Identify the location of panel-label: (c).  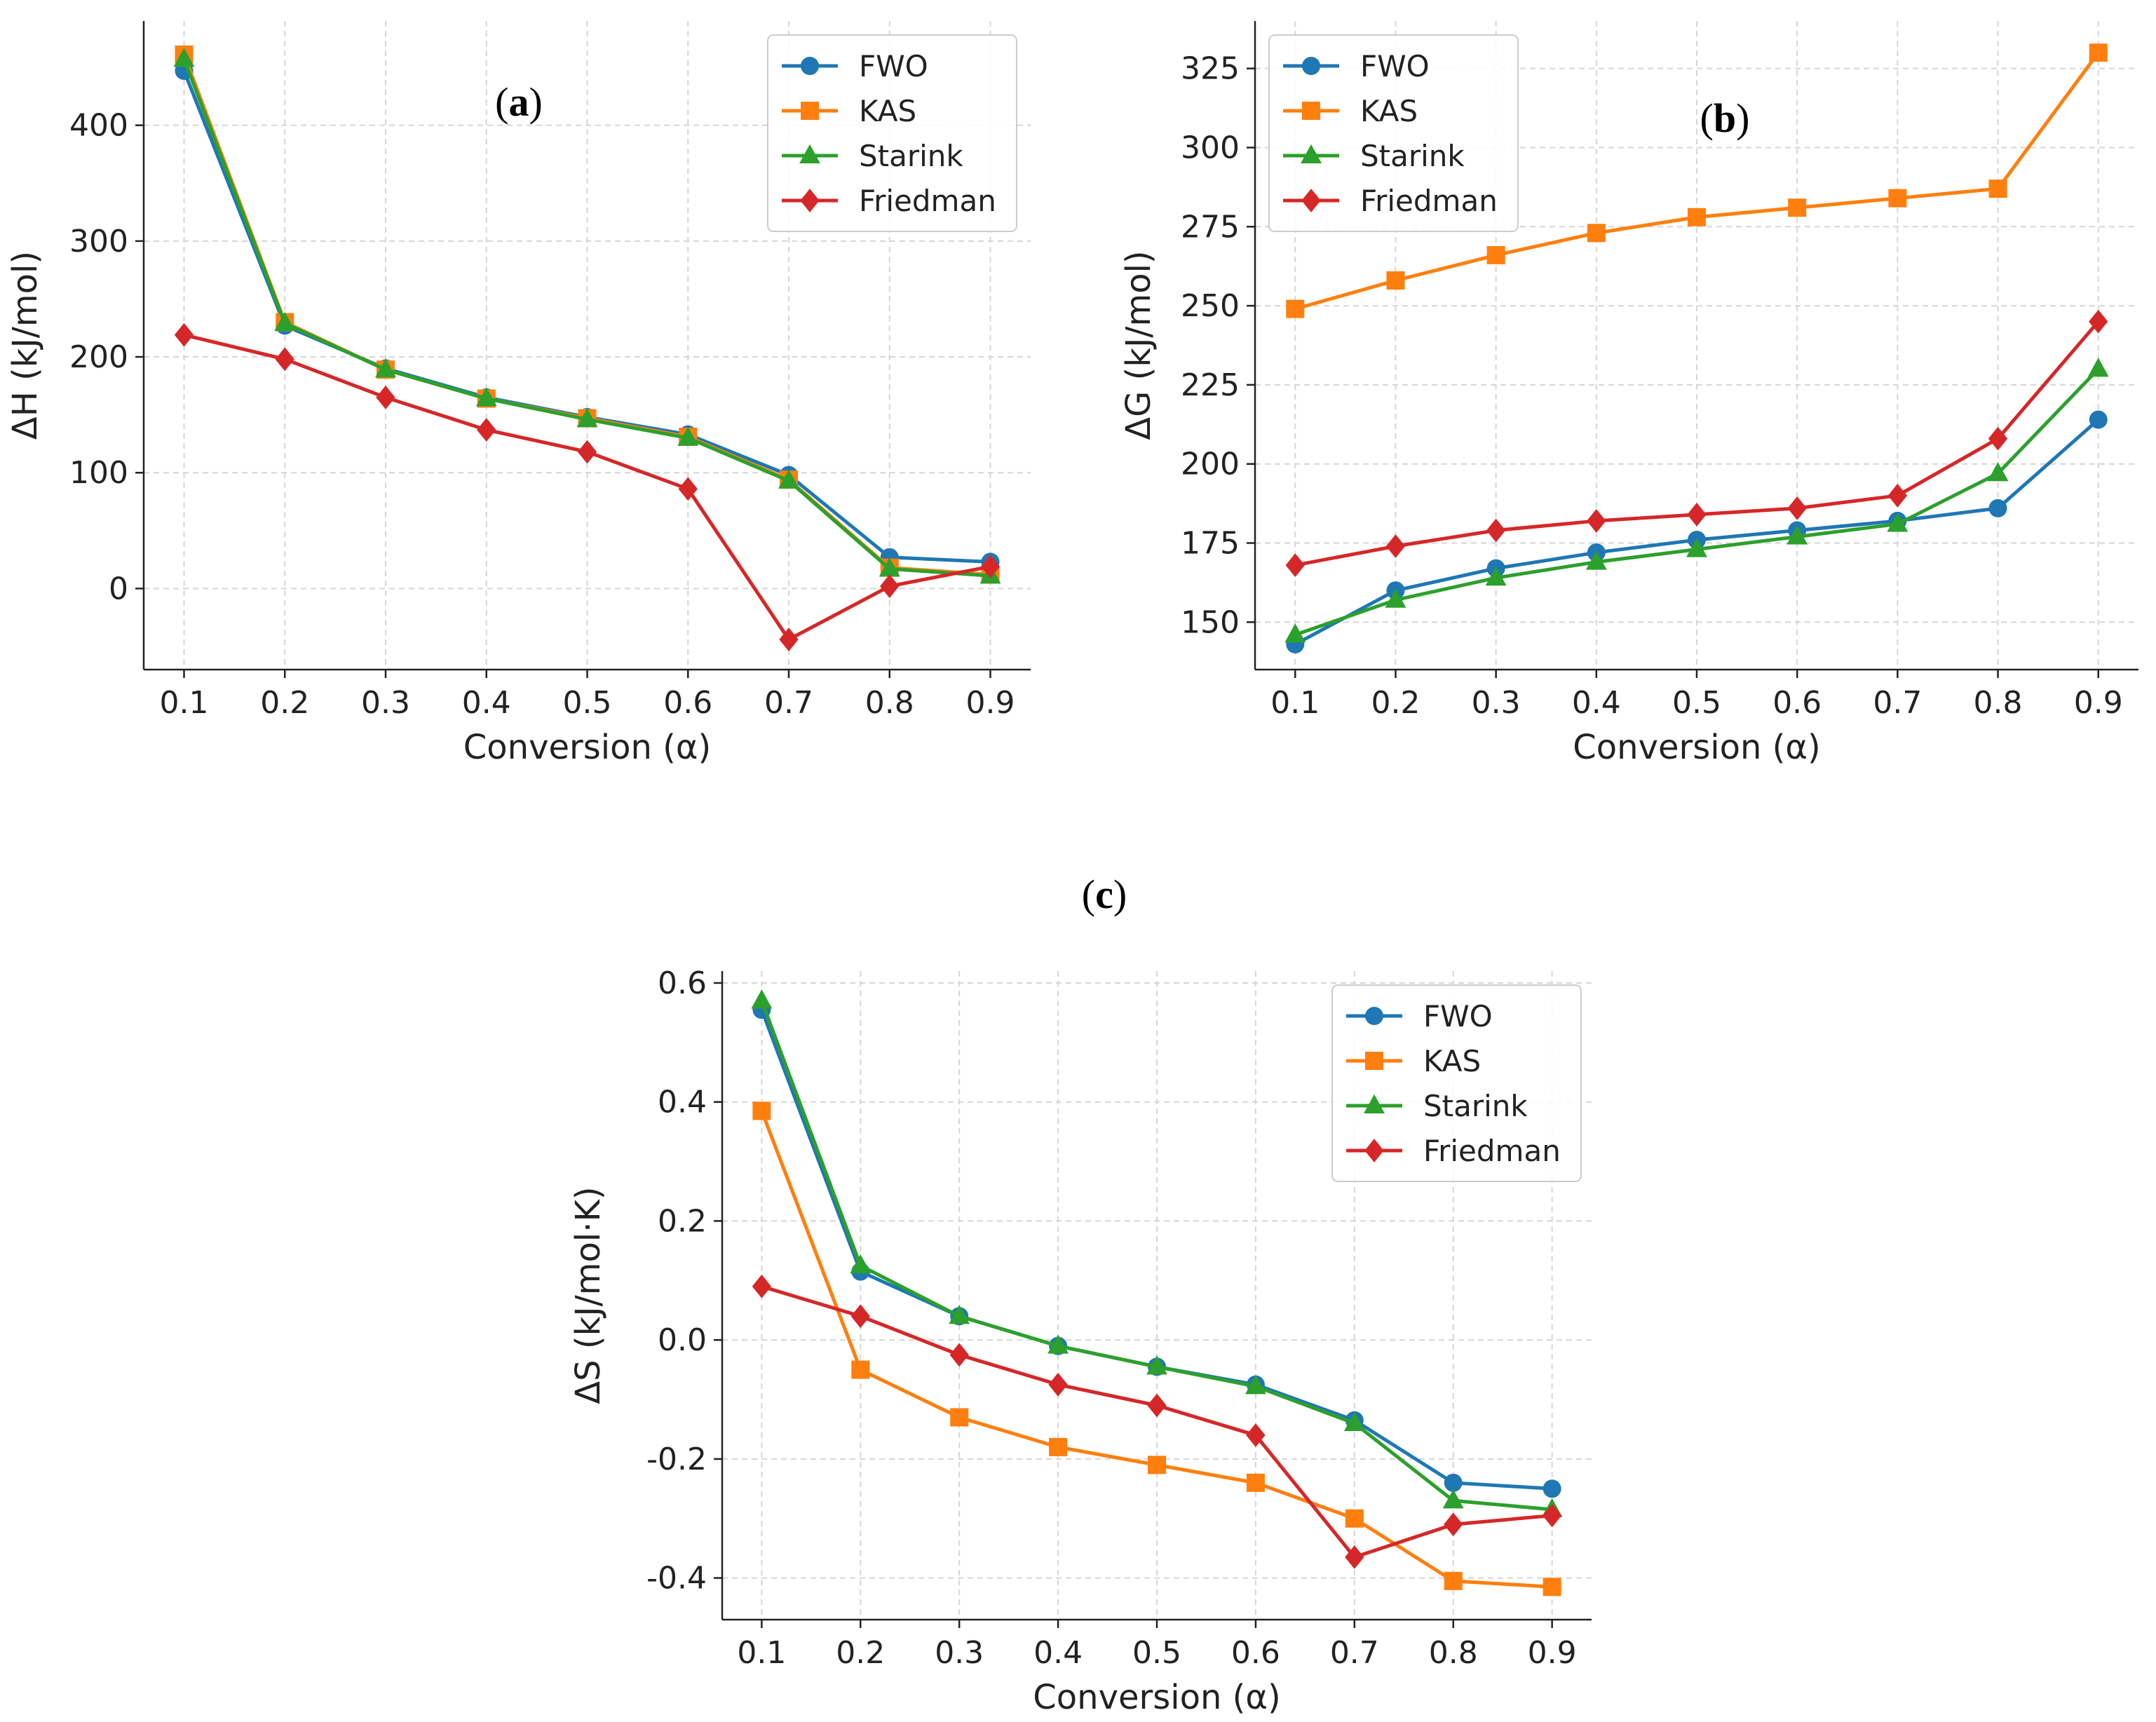
(1104, 894).